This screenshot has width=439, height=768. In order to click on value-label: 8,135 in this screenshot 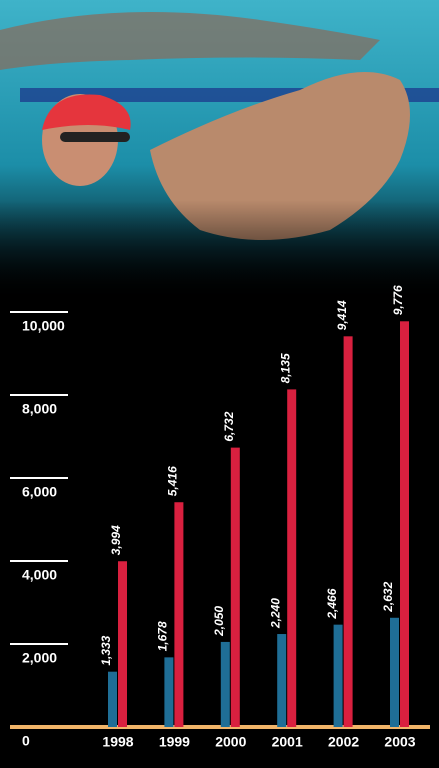, I will do `click(285, 368)`.